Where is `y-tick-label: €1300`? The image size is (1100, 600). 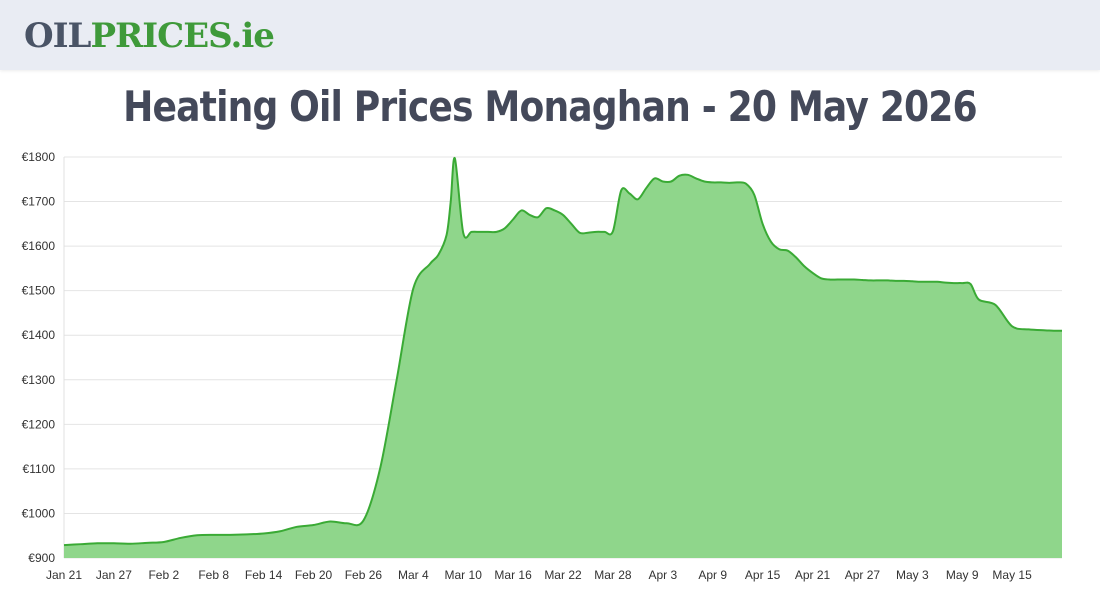
y-tick-label: €1300 is located at coordinates (39, 380).